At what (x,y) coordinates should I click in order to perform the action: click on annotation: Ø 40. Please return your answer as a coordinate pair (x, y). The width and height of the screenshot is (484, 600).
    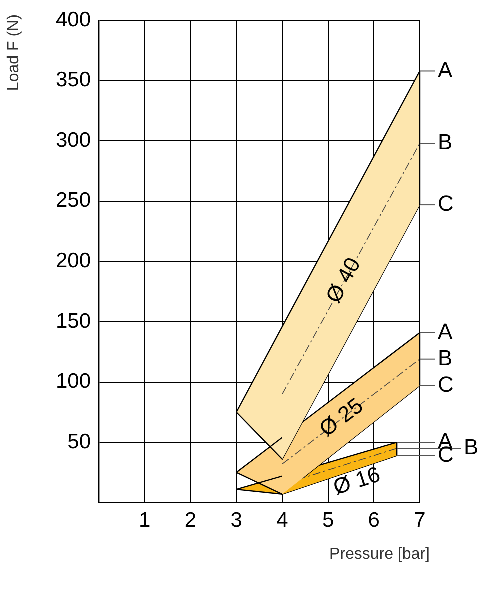
    Looking at the image, I should click on (343, 280).